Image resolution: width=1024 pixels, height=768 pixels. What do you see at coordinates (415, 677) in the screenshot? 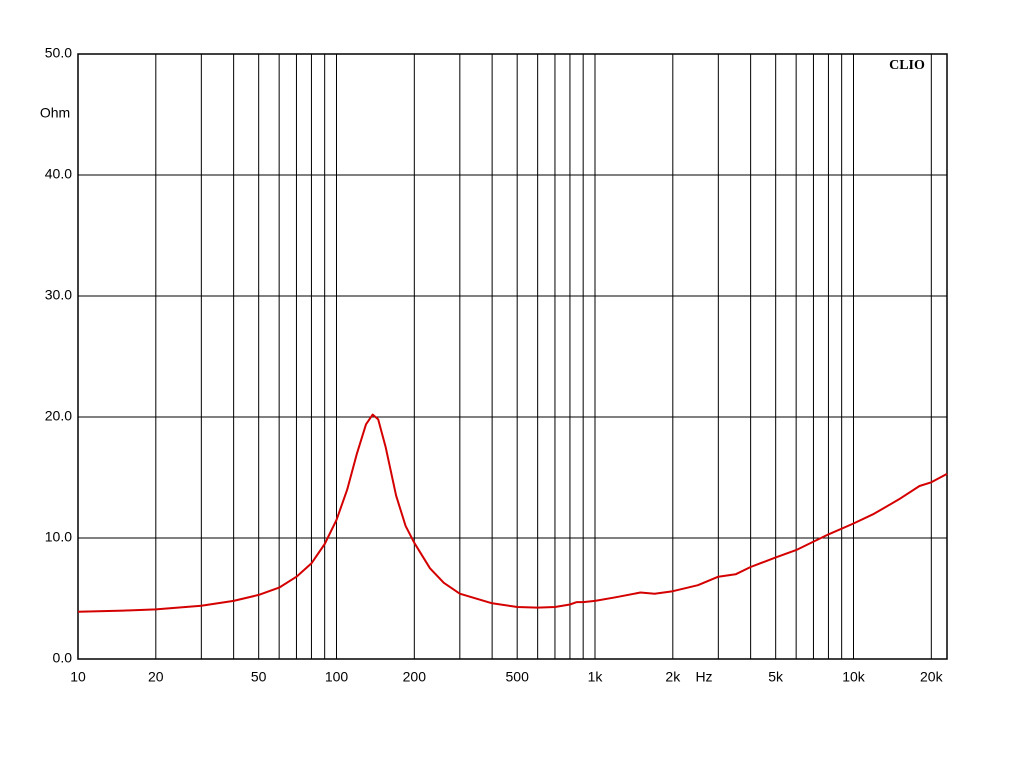
I see `x-tick-label: 200` at bounding box center [415, 677].